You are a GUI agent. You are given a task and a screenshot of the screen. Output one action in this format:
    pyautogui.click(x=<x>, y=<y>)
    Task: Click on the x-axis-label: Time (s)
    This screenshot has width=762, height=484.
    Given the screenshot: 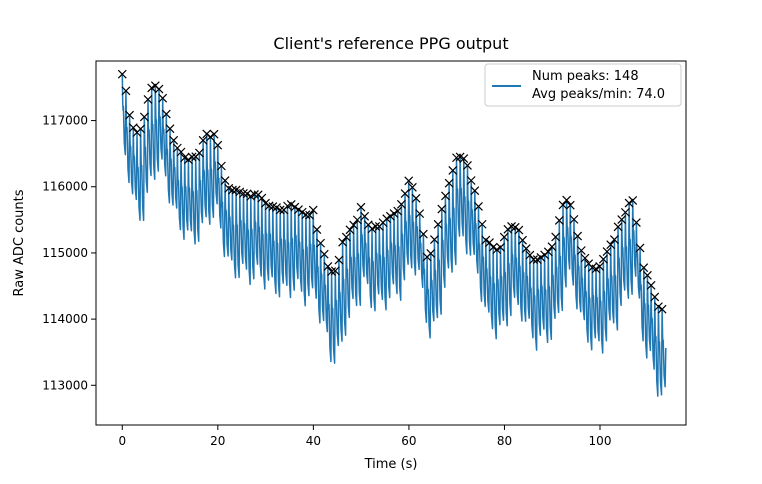 What is the action you would take?
    pyautogui.click(x=391, y=464)
    